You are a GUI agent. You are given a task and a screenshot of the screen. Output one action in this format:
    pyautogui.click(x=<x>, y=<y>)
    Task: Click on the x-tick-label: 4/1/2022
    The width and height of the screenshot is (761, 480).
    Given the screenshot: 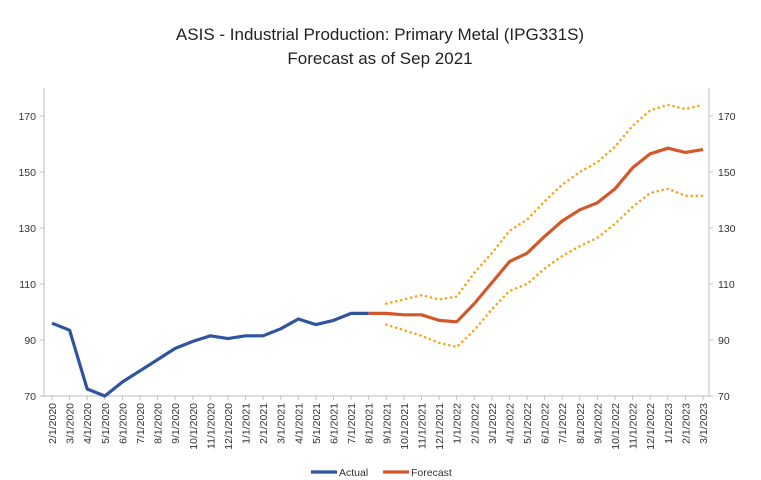 What is the action you would take?
    pyautogui.click(x=510, y=423)
    